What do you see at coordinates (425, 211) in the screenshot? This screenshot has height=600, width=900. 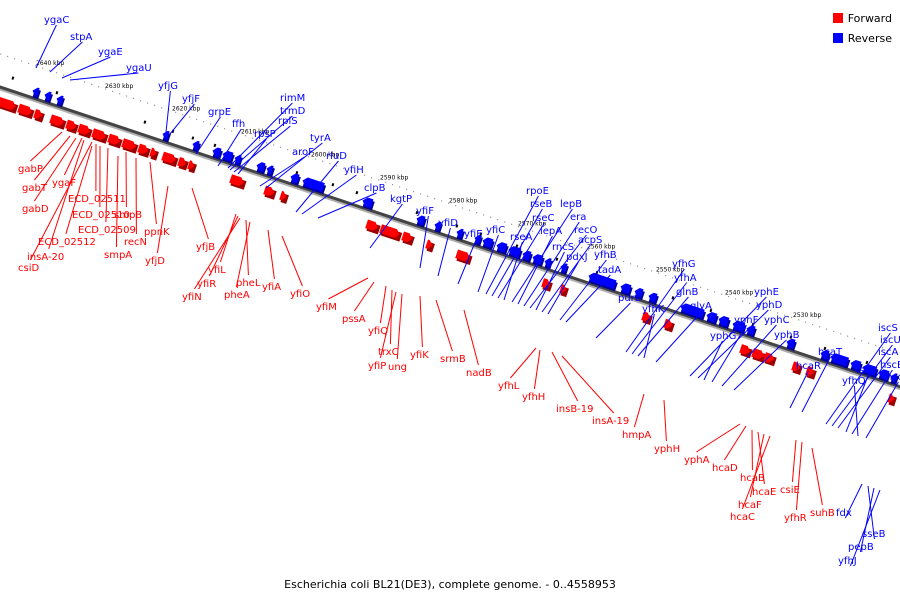 I see `gene-label: yfiF` at bounding box center [425, 211].